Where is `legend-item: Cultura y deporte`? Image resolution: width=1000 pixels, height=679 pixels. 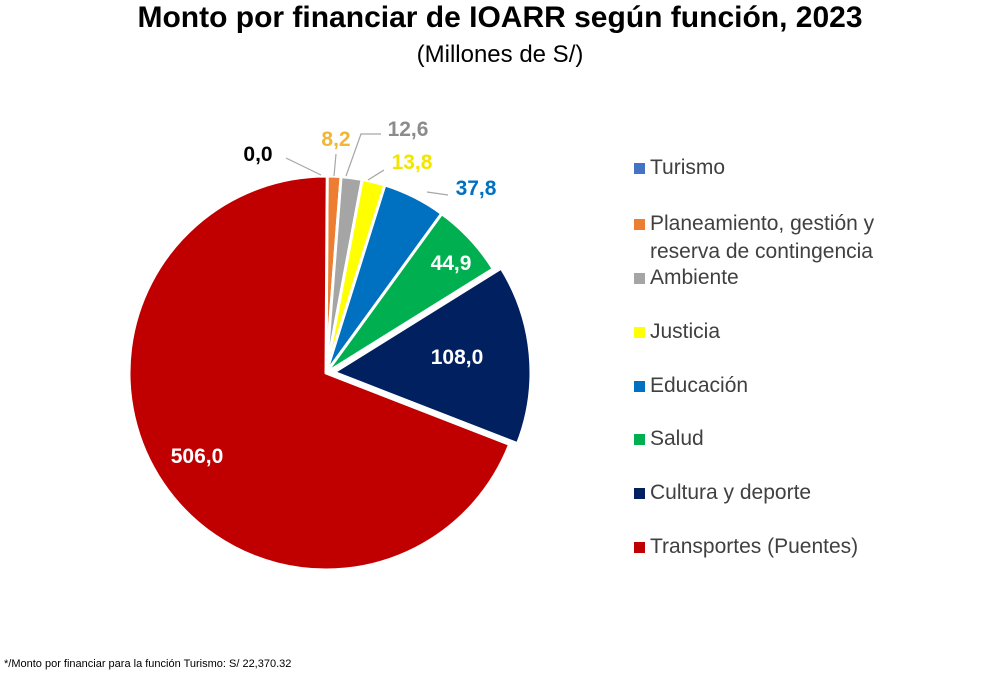
legend-item: Cultura y deporte is located at coordinates (722, 493).